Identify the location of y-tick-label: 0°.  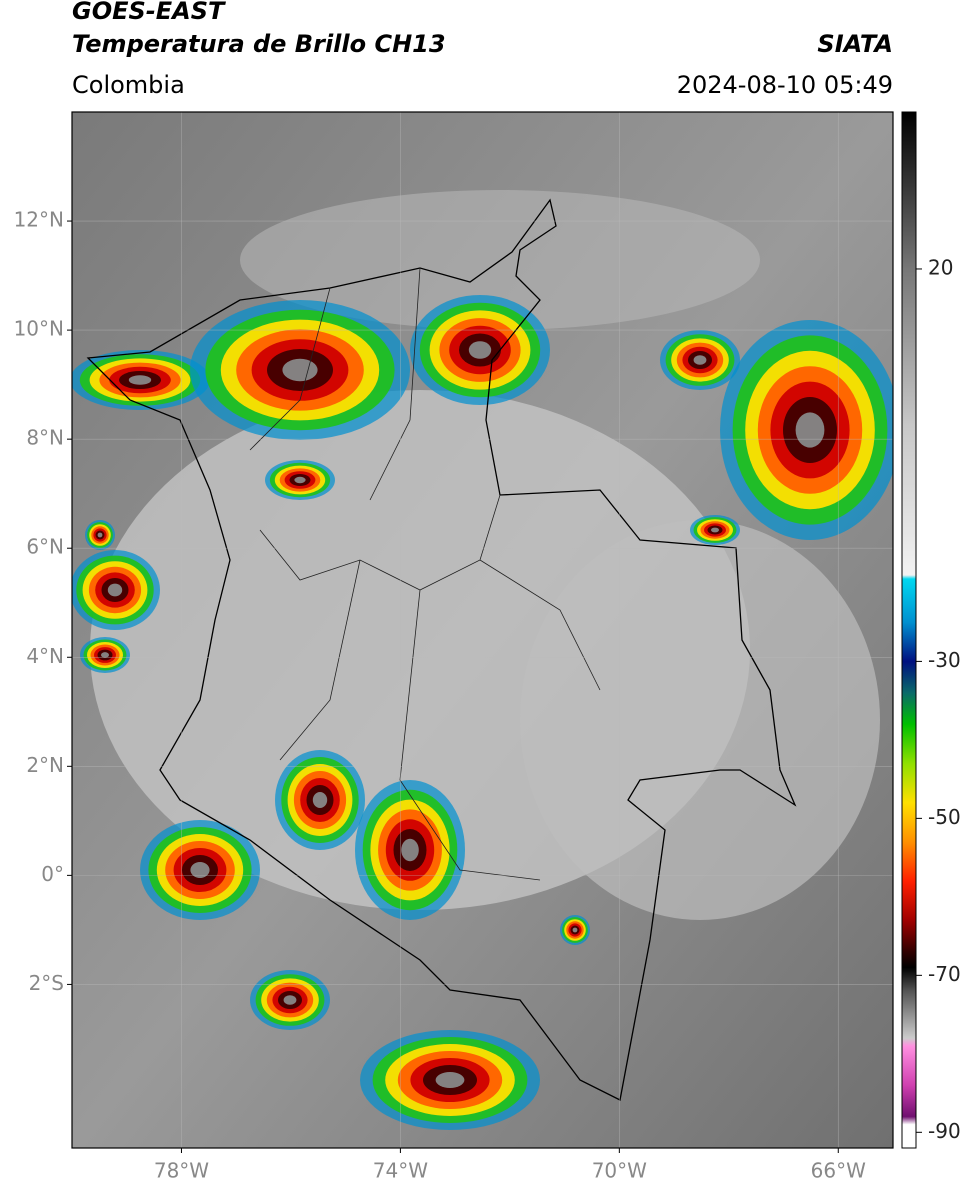
(52, 874).